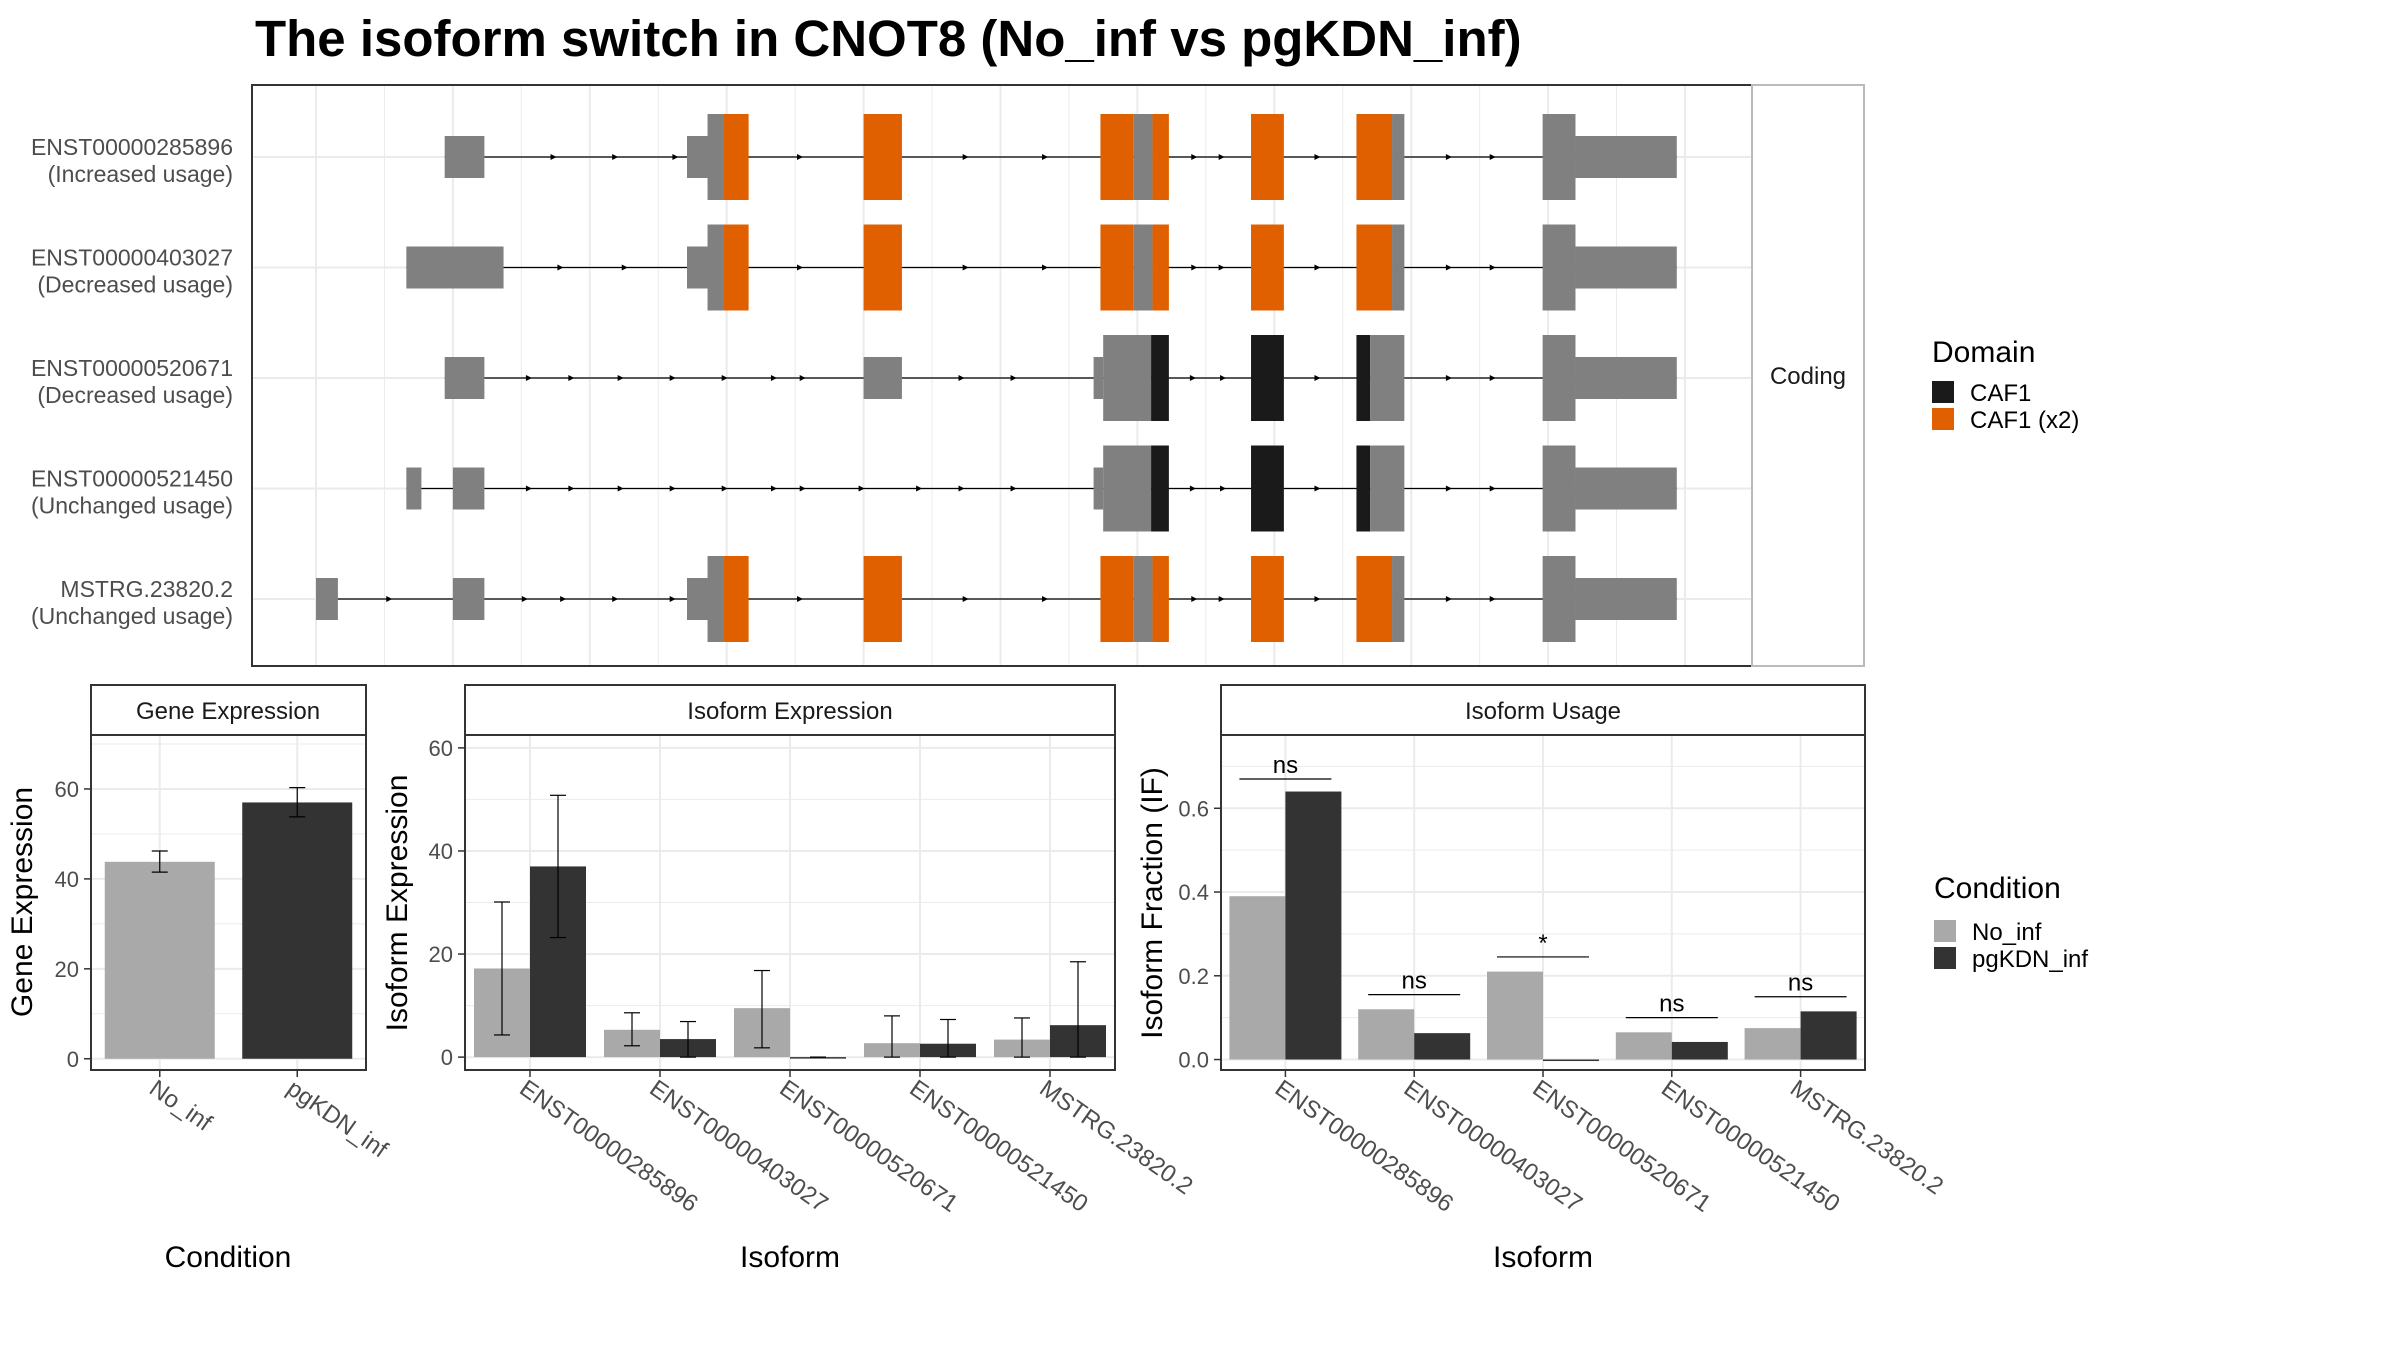  Describe the element at coordinates (2007, 932) in the screenshot. I see `legend-label-no-inf: No_inf` at that location.